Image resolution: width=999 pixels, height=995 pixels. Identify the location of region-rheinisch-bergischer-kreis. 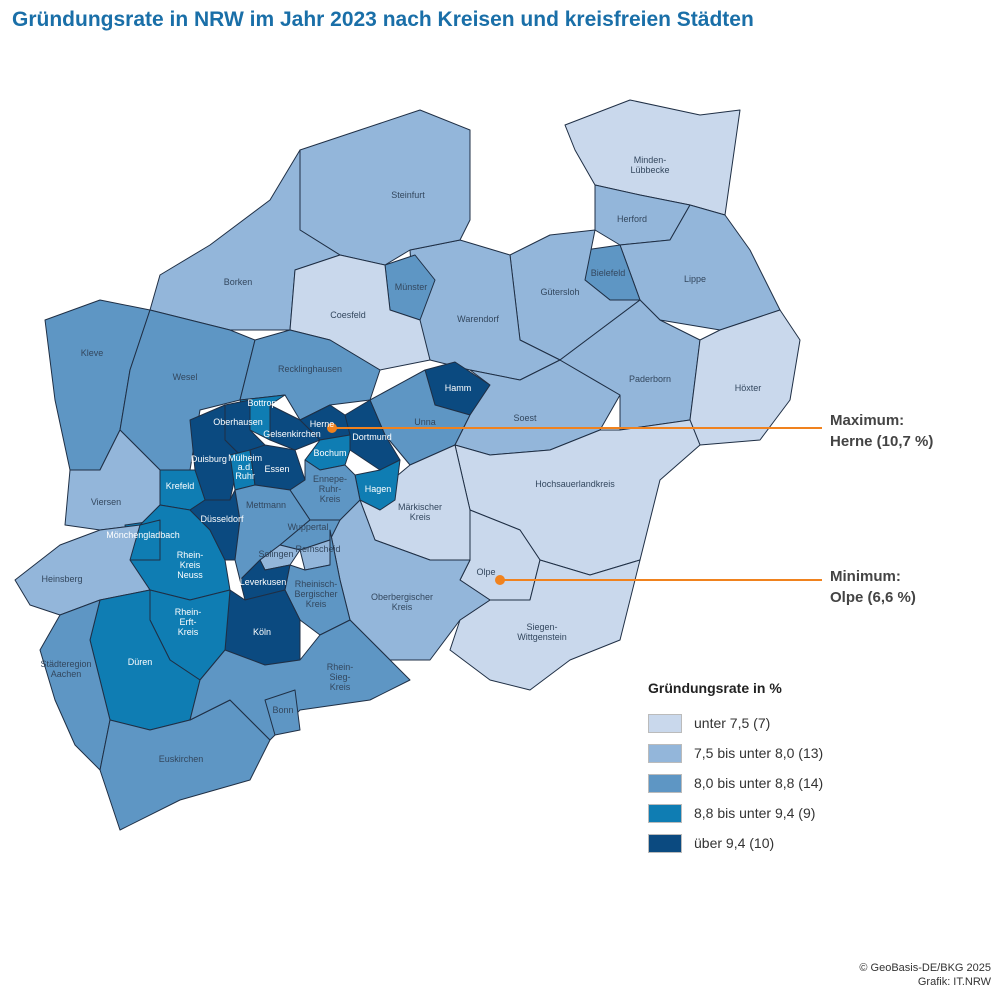
(317, 582).